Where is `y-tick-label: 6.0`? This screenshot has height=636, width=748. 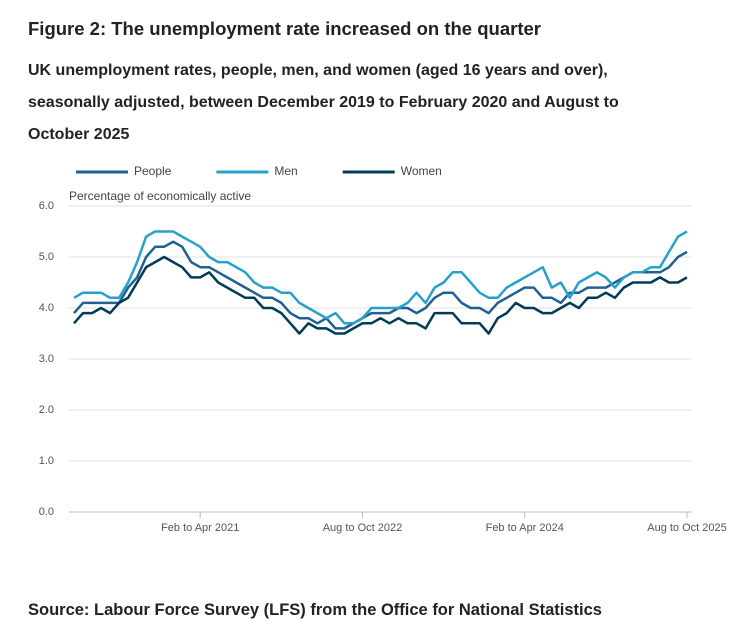 y-tick-label: 6.0 is located at coordinates (46, 206).